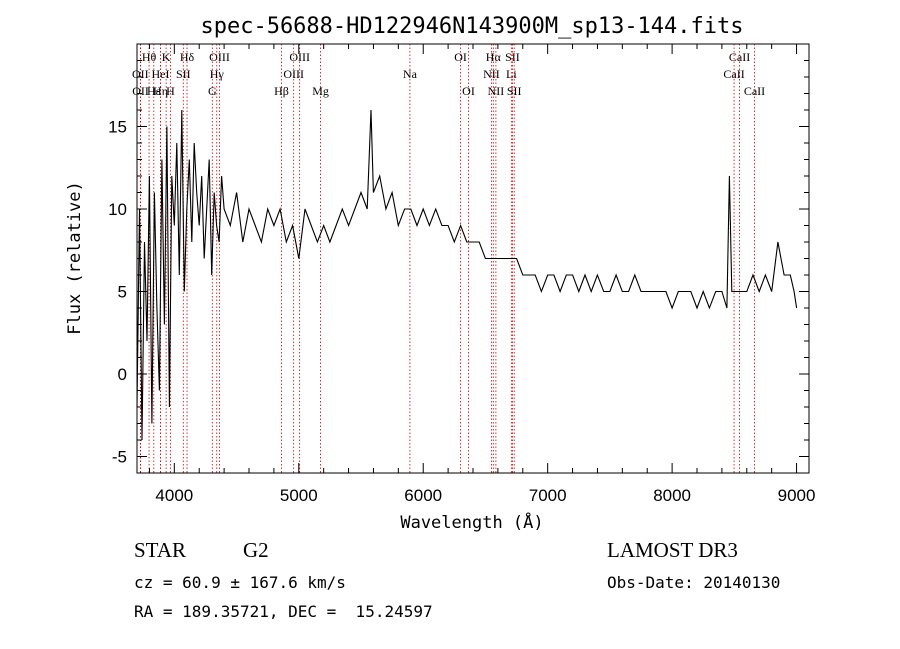 This screenshot has width=900, height=649. What do you see at coordinates (117, 209) in the screenshot?
I see `y-tick-label: 10` at bounding box center [117, 209].